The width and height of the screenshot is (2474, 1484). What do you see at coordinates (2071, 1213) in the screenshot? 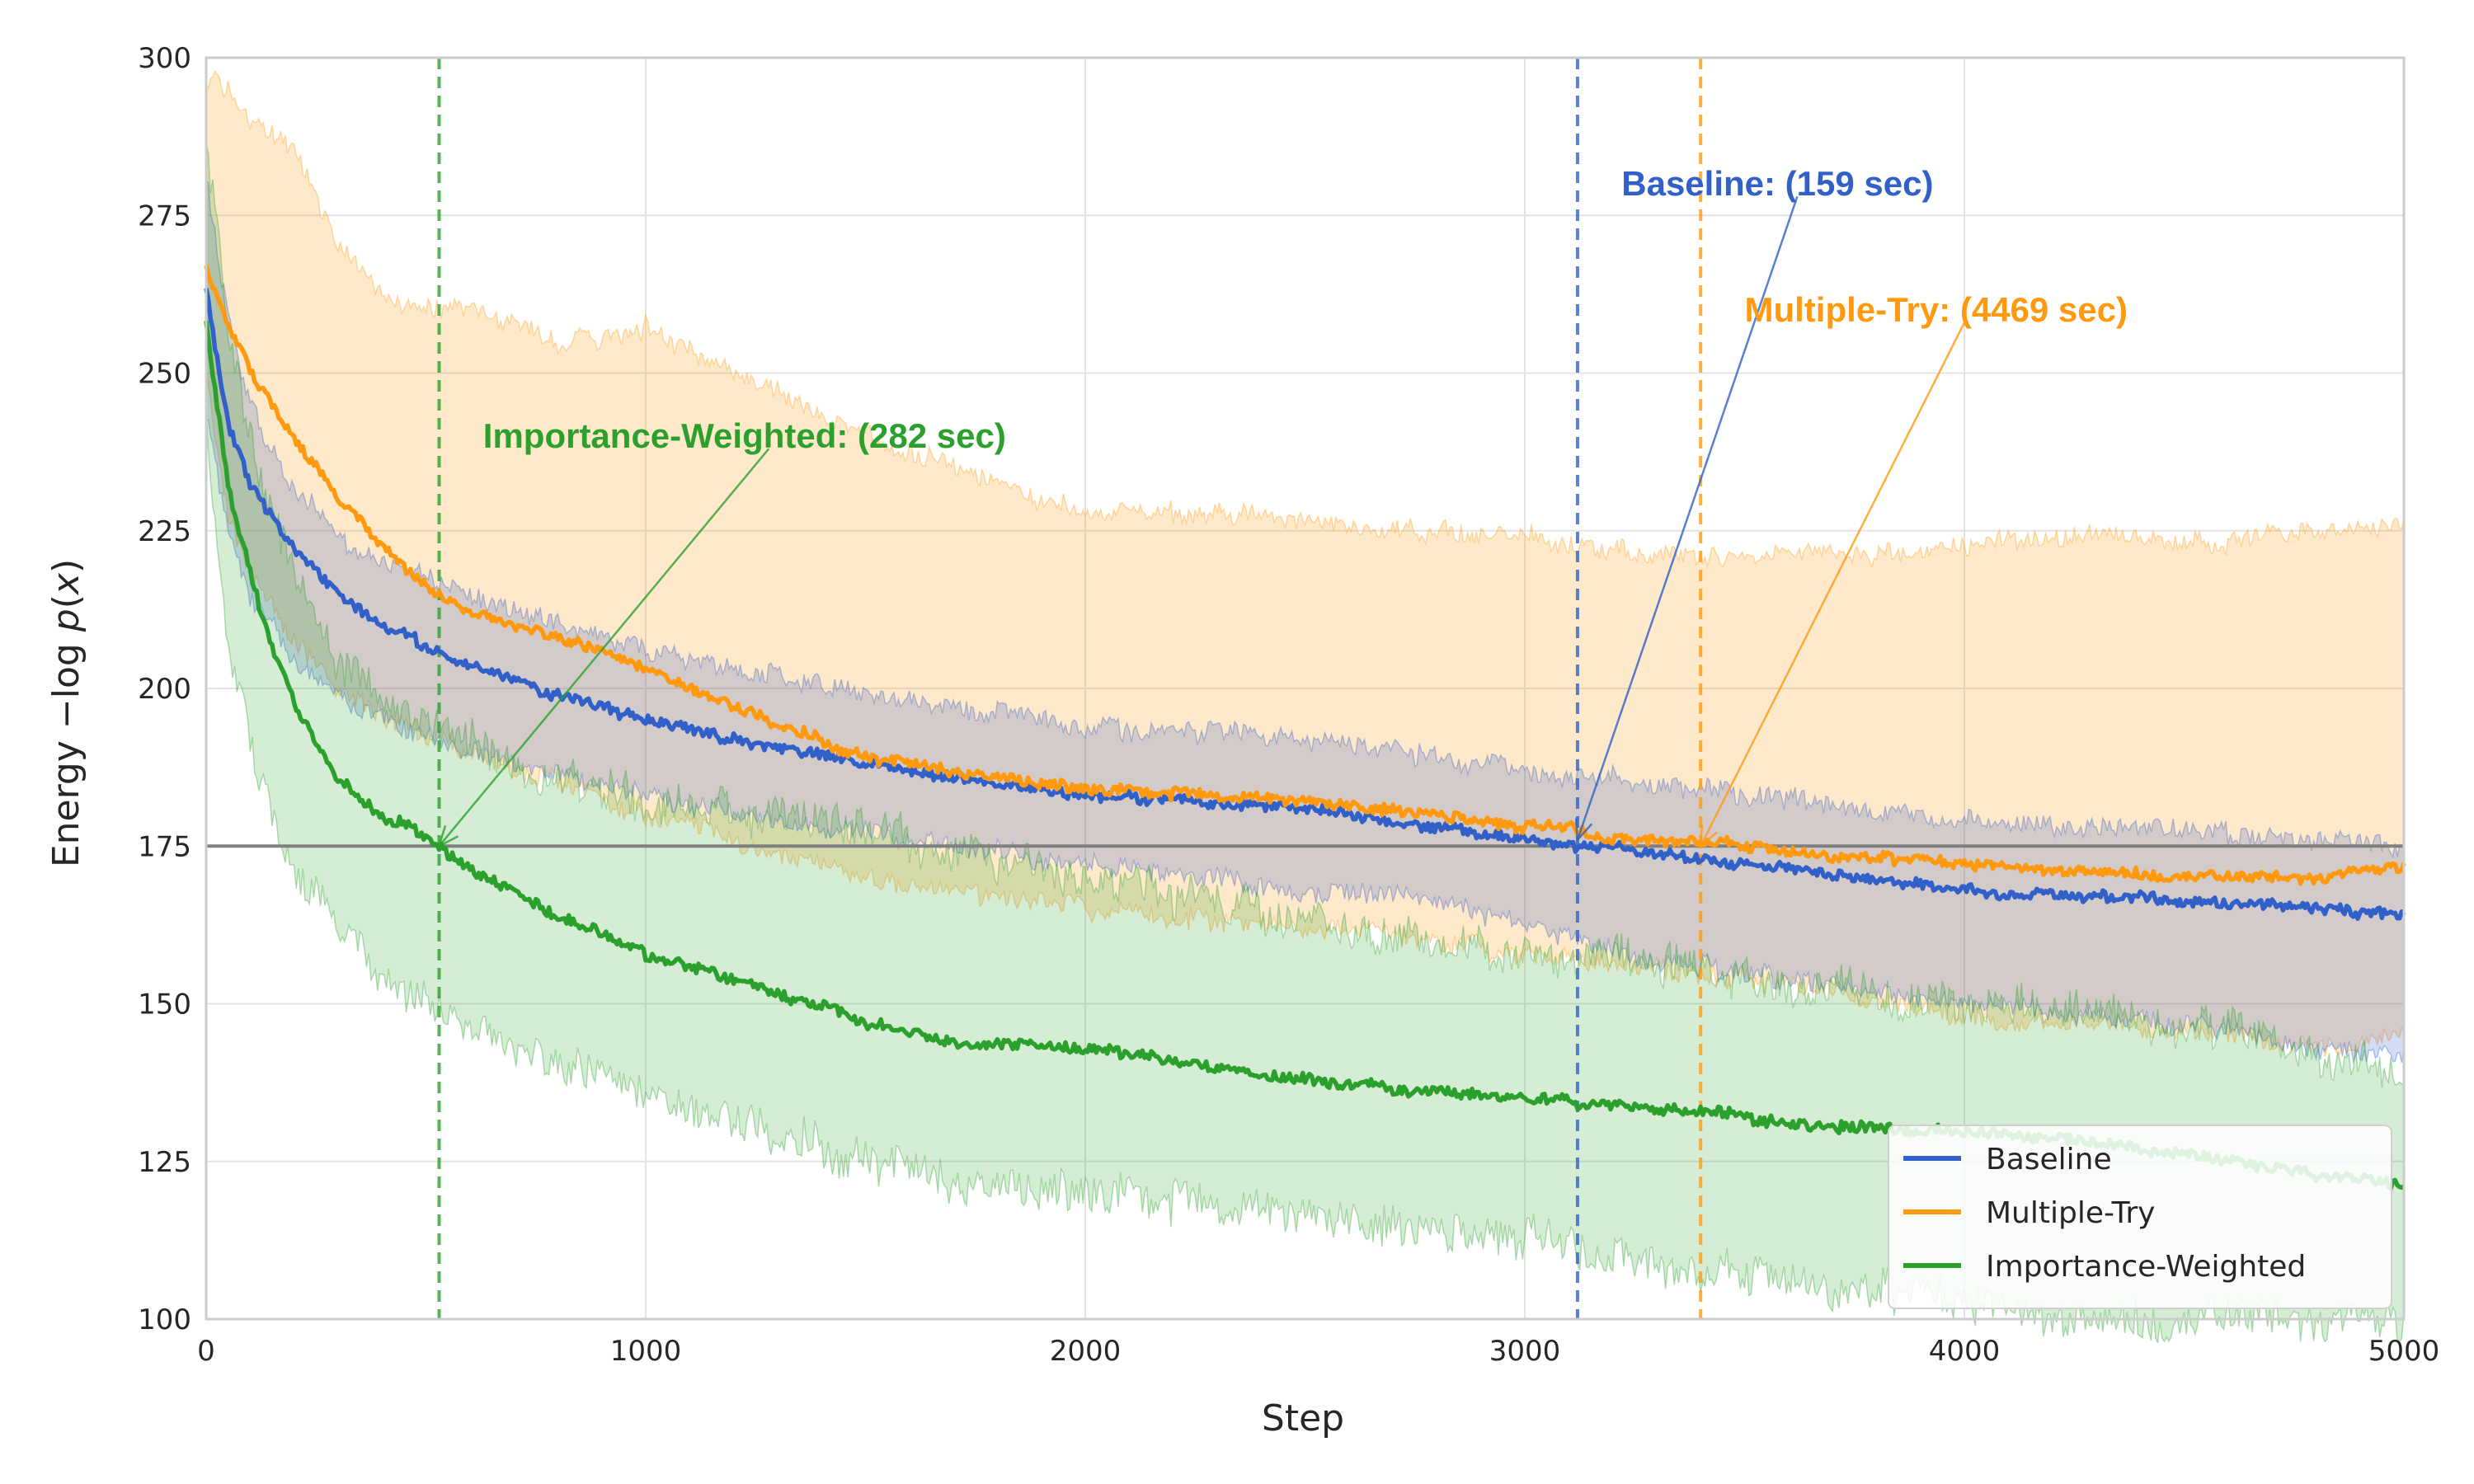
I see `legend-label: Multiple-Try` at bounding box center [2071, 1213].